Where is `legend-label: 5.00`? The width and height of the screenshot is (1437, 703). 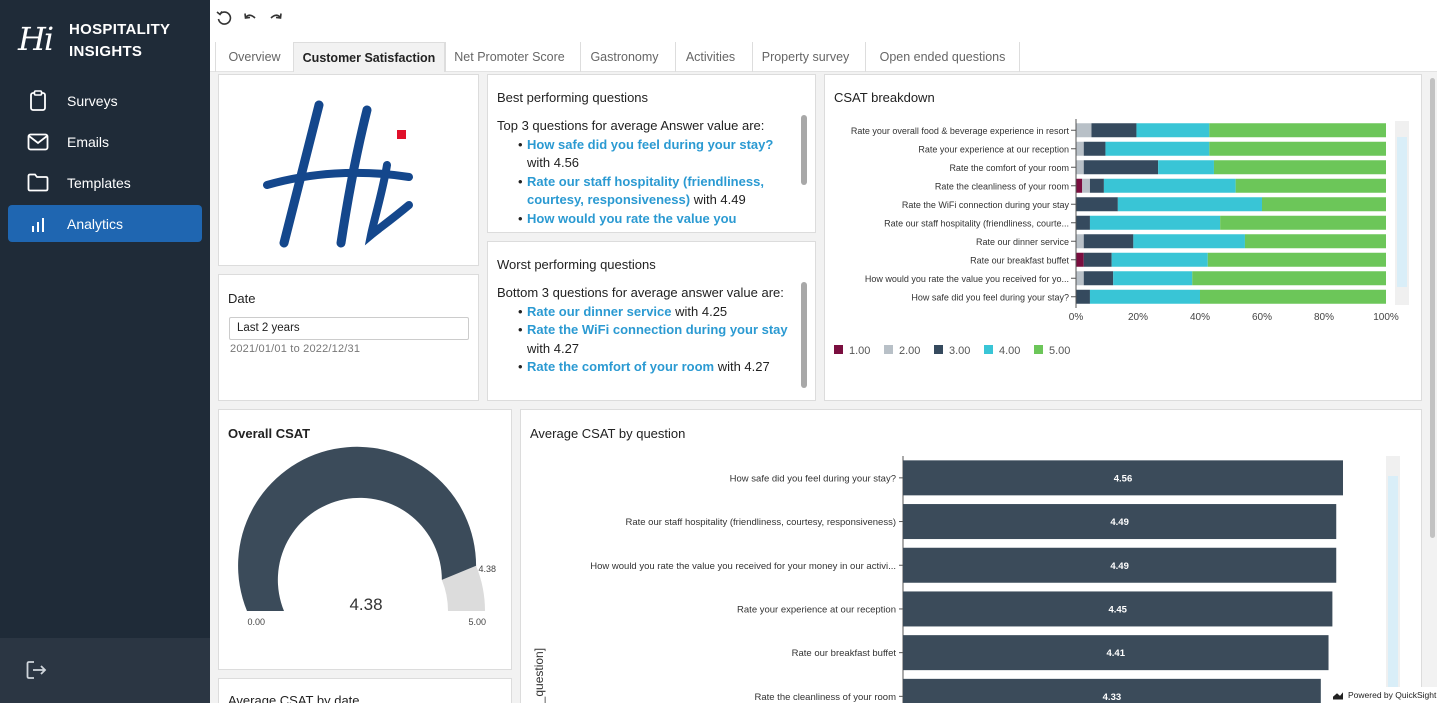 legend-label: 5.00 is located at coordinates (1059, 351).